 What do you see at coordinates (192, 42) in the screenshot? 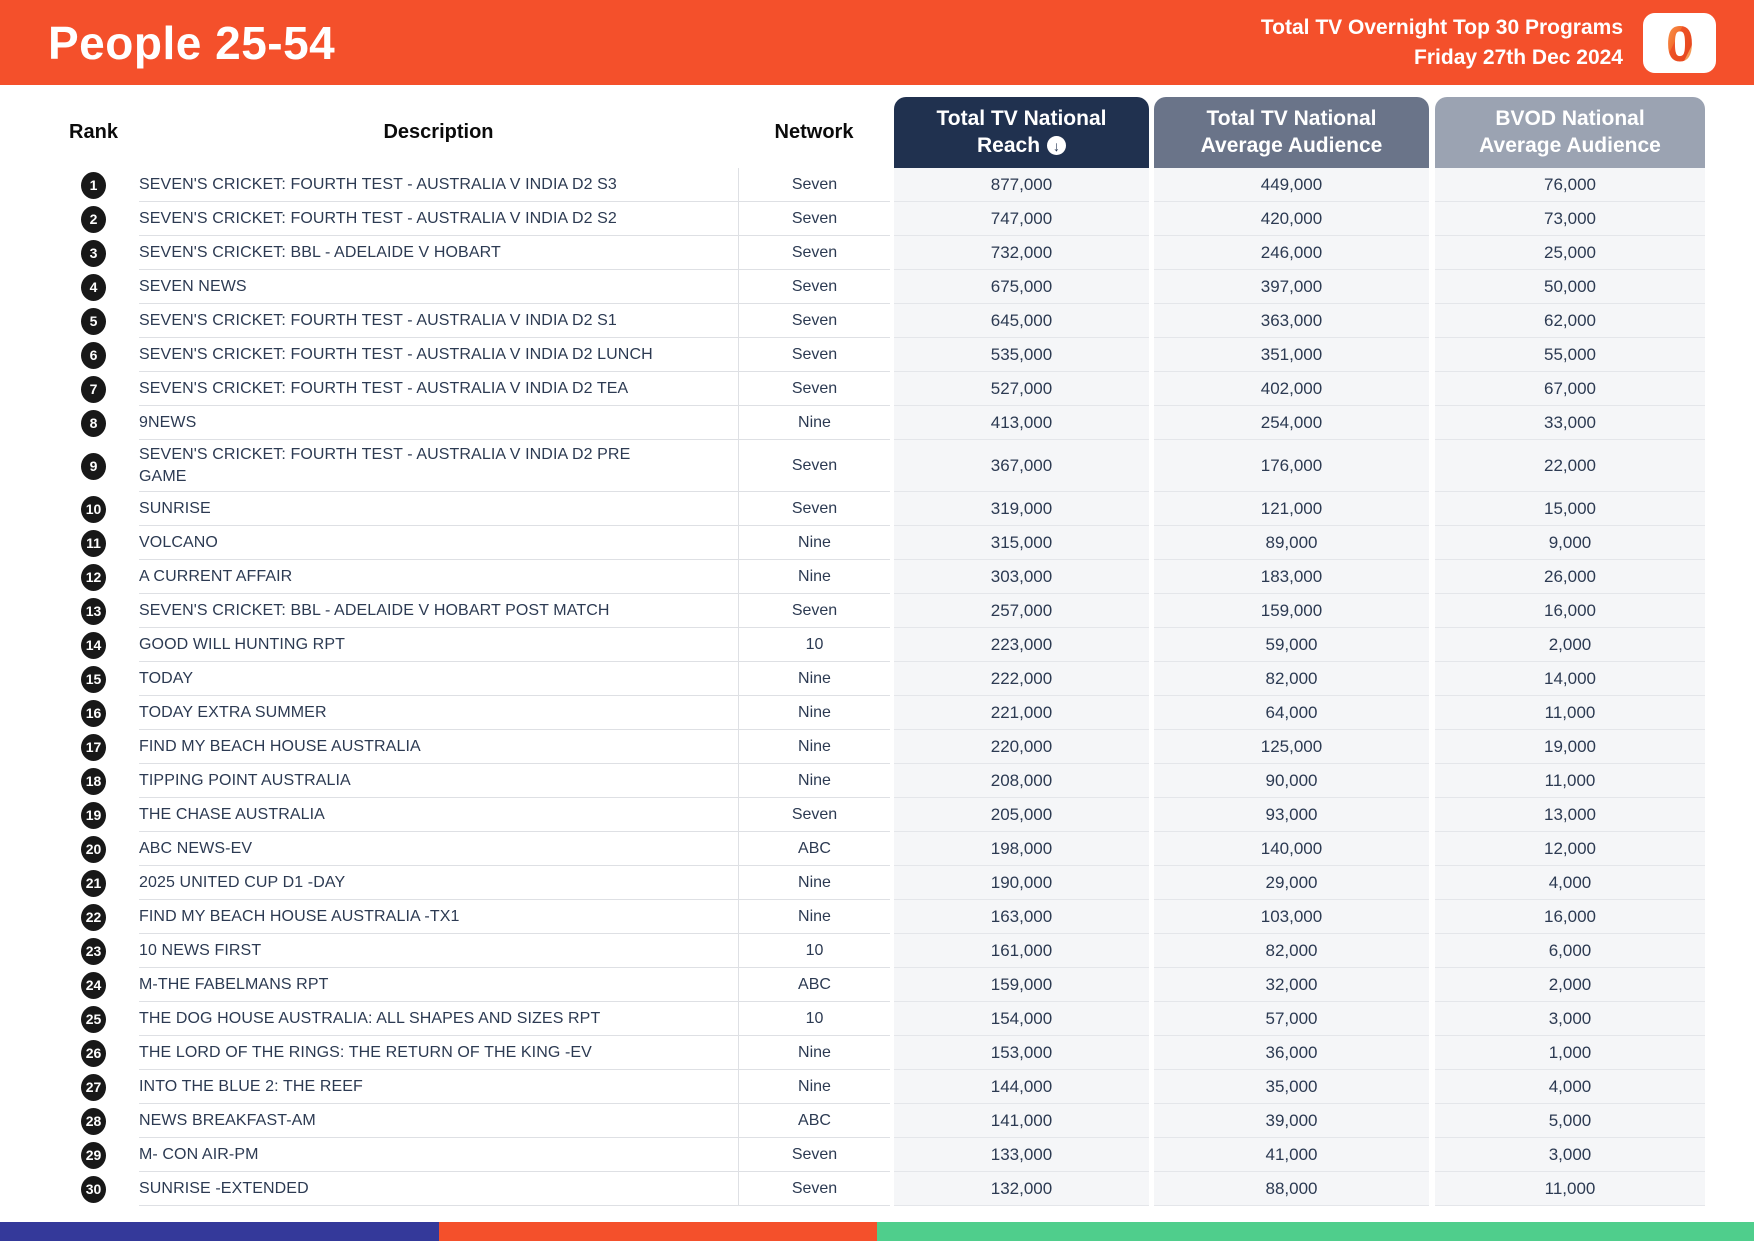
I see `page-title: People 25-54` at bounding box center [192, 42].